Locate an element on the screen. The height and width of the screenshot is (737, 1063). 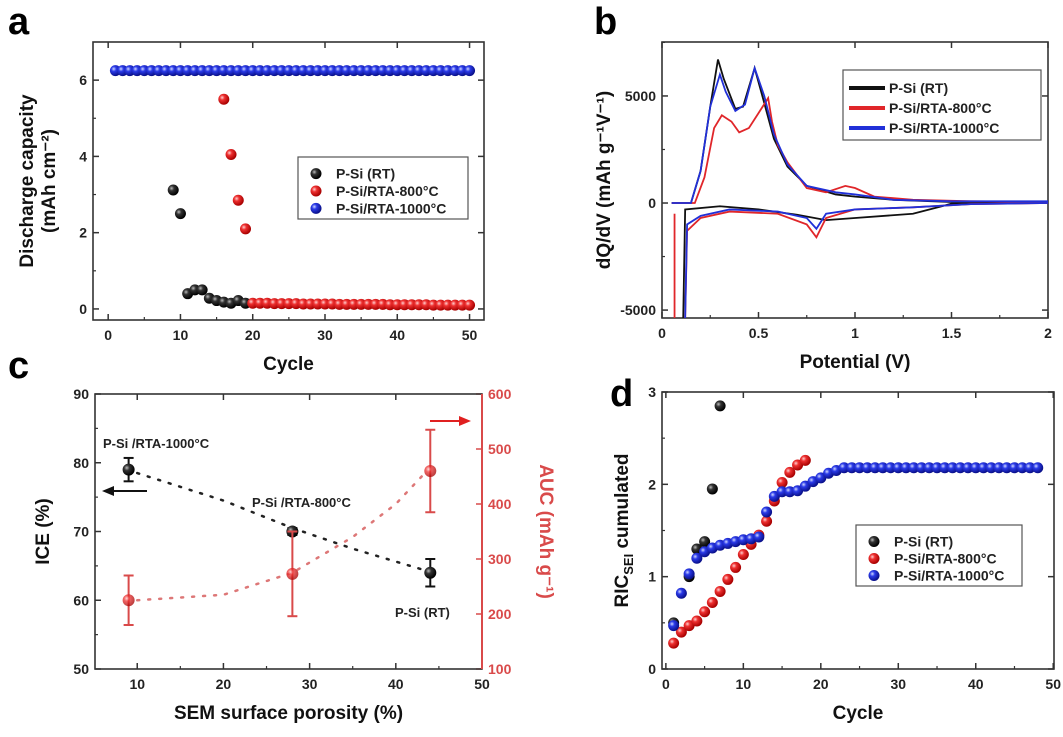
x-tick-label: 2 is located at coordinates (1048, 333).